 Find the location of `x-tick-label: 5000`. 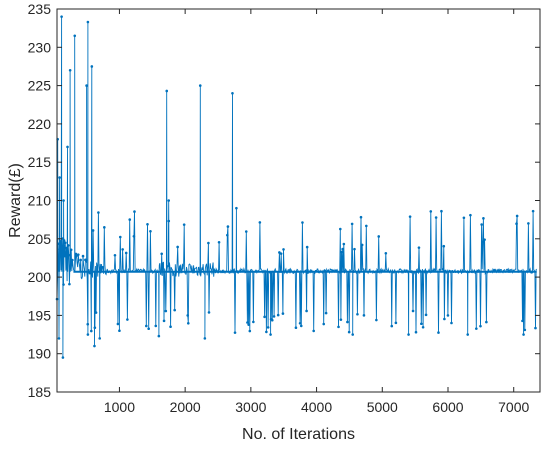

x-tick-label: 5000 is located at coordinates (382, 407).